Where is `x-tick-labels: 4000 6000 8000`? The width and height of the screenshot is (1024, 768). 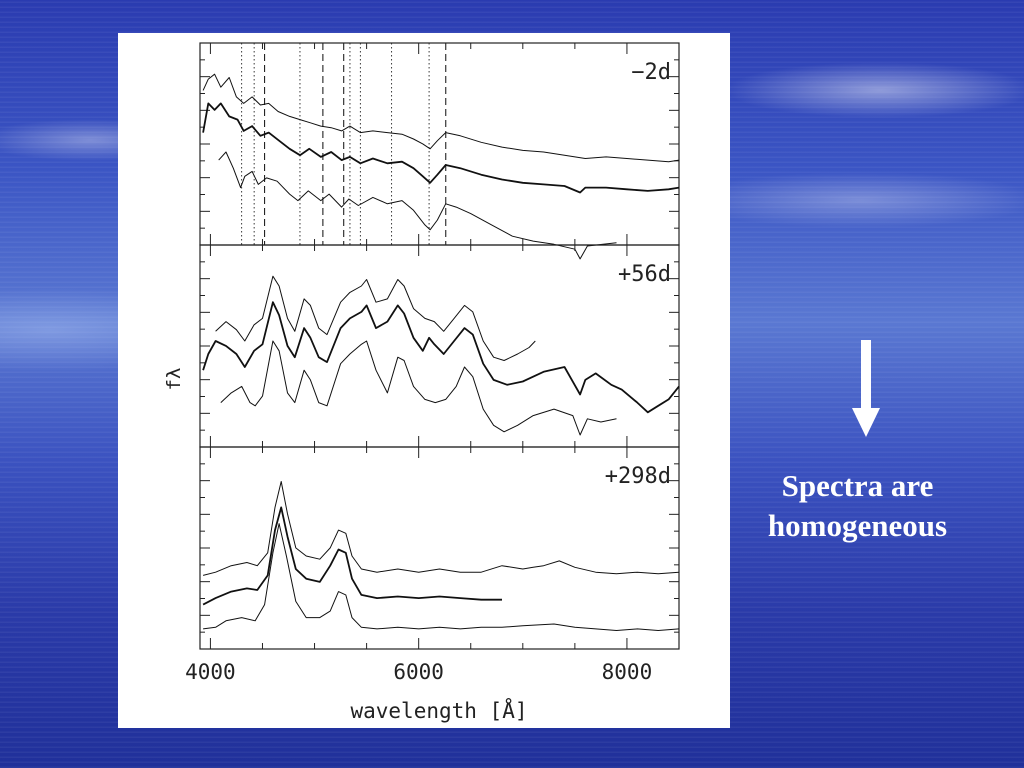 x-tick-labels: 4000 6000 8000 is located at coordinates (418, 672).